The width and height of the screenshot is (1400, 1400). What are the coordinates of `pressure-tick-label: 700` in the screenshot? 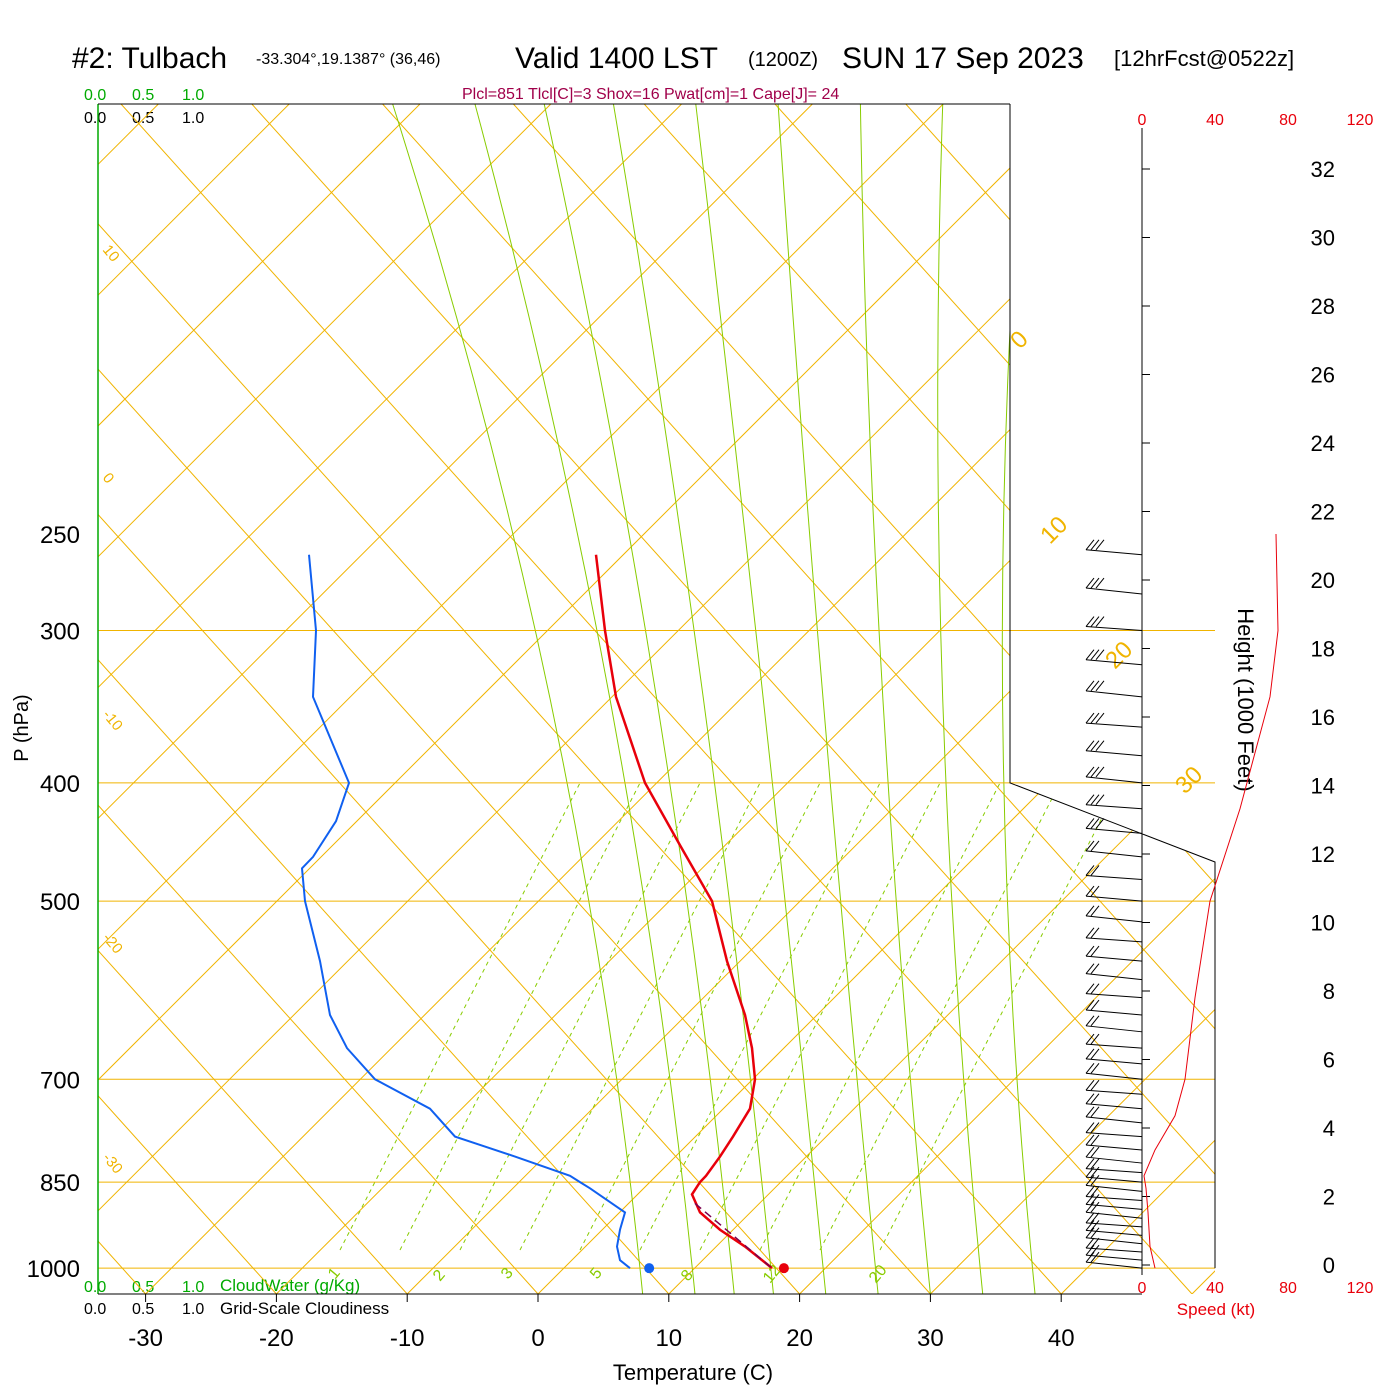 It's located at (60, 1080).